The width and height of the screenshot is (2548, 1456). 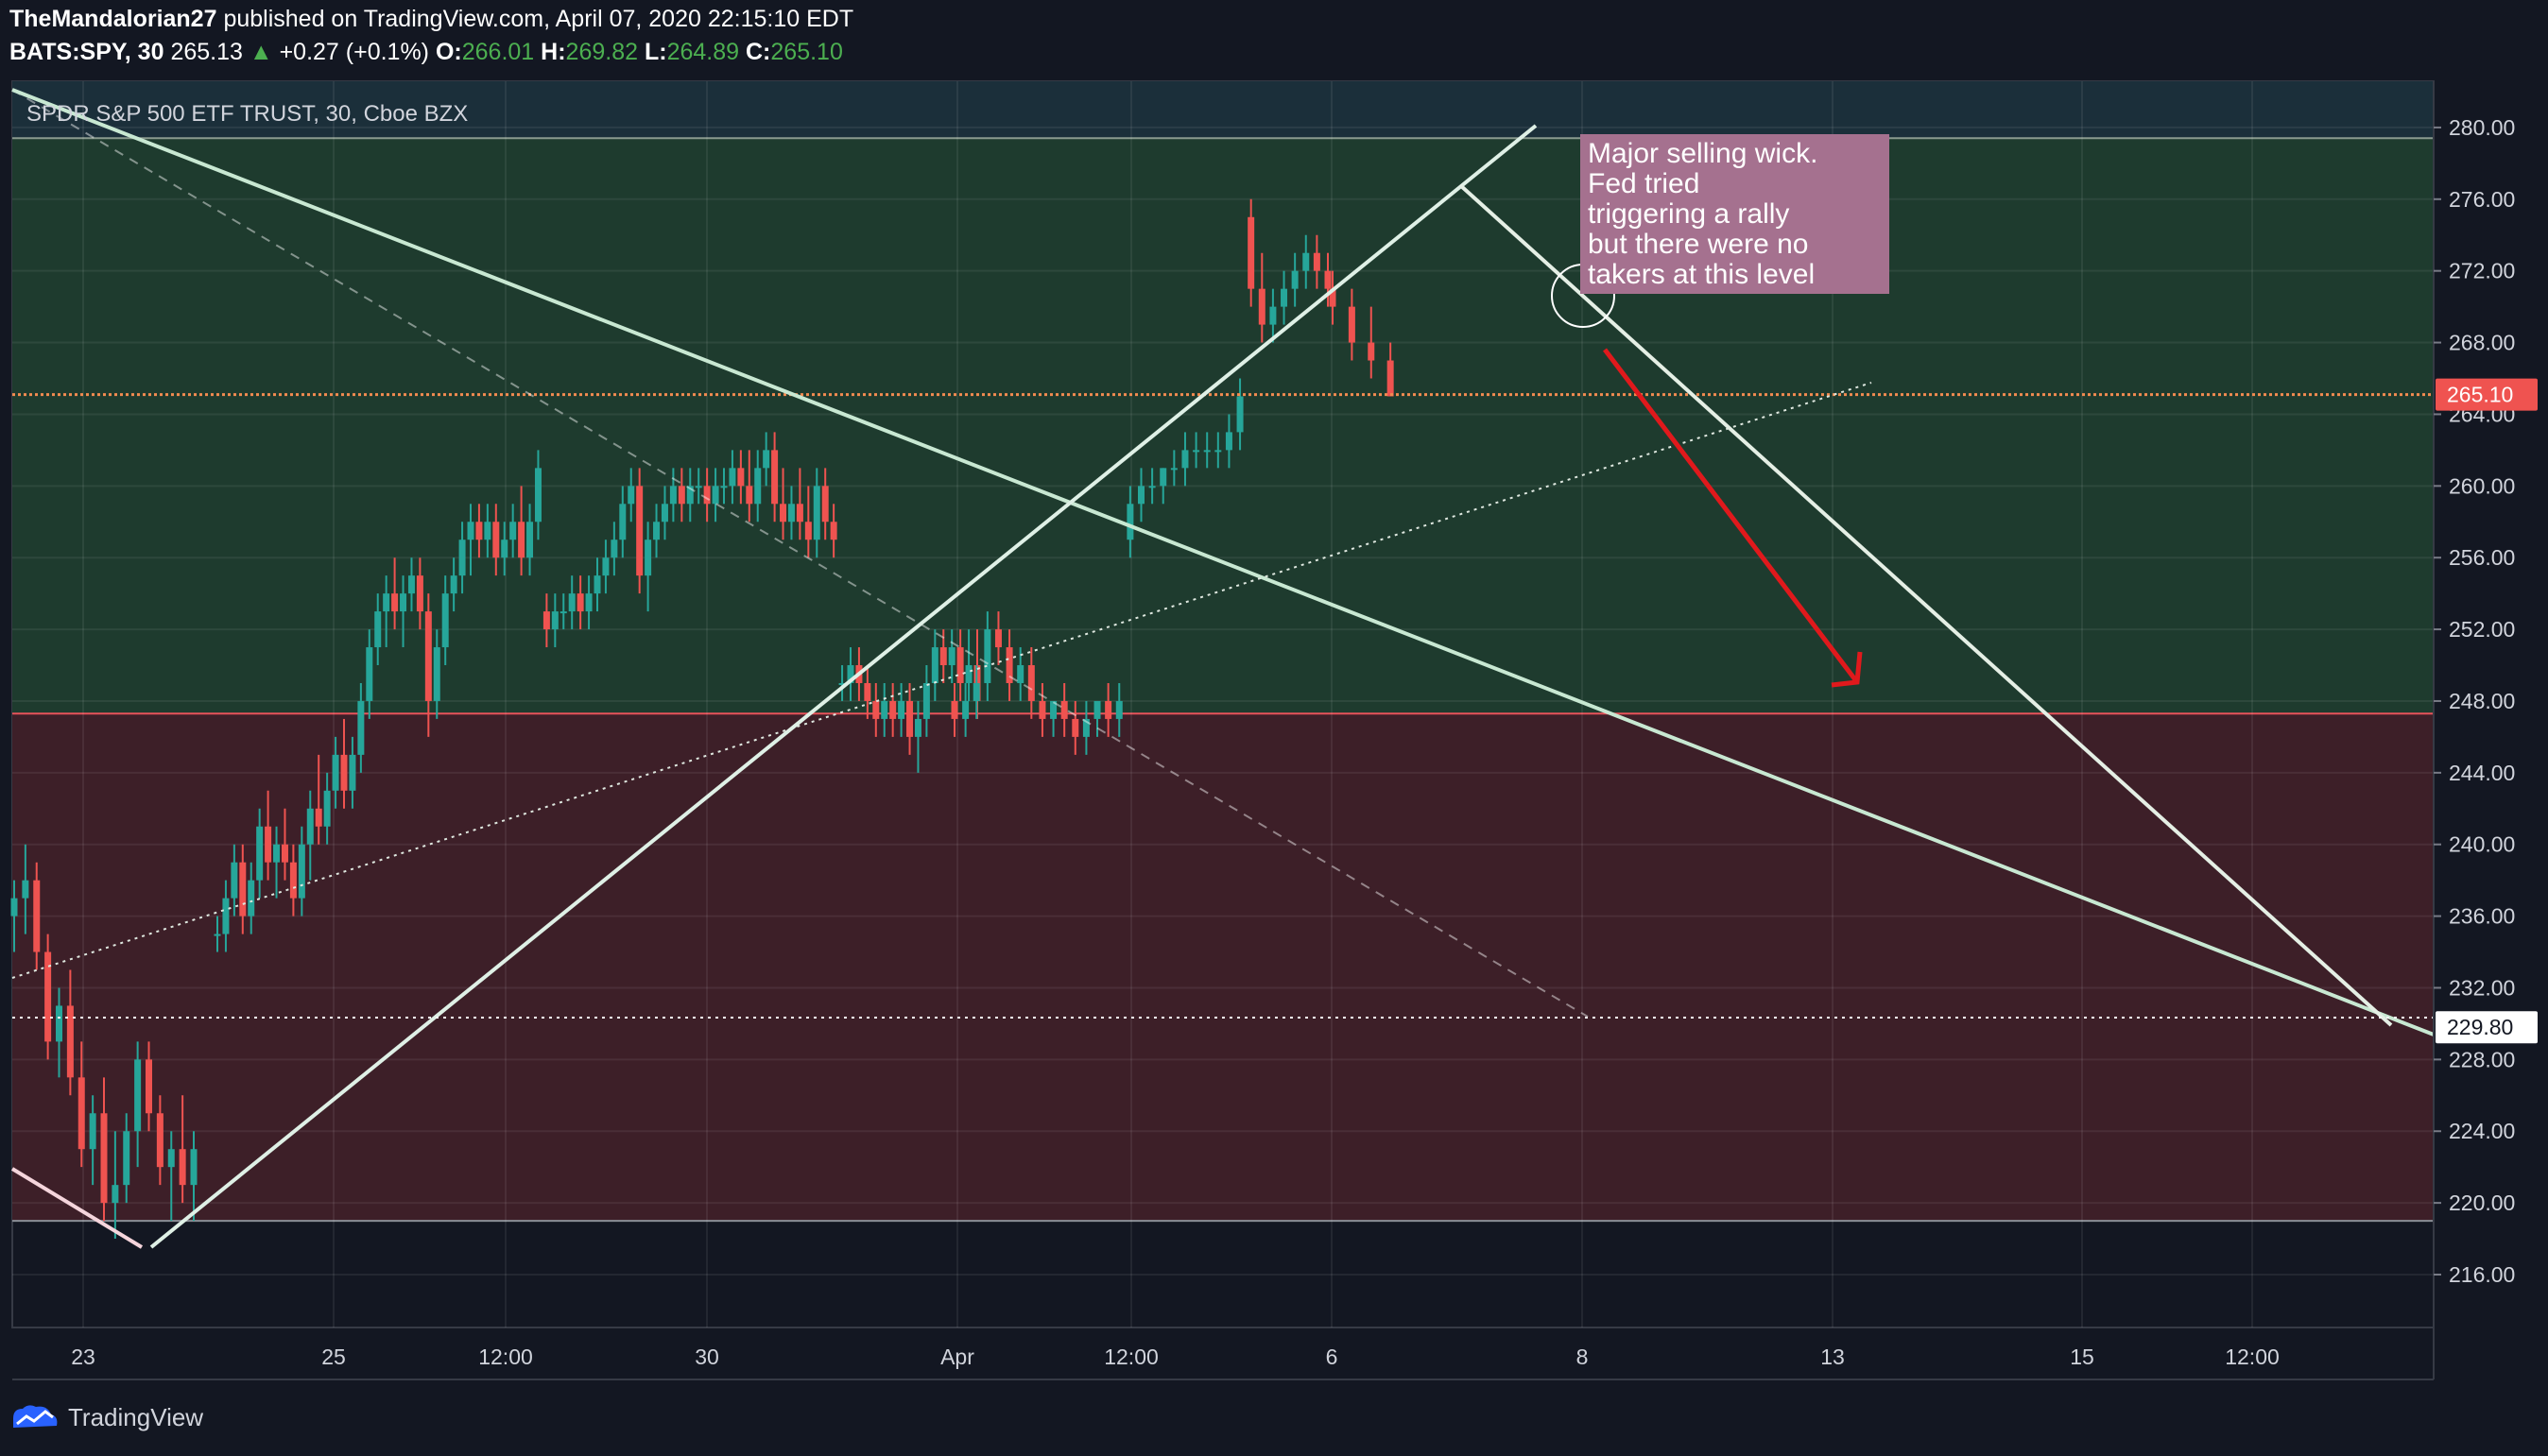 What do you see at coordinates (77, 1208) in the screenshot?
I see `lower-left-trendline` at bounding box center [77, 1208].